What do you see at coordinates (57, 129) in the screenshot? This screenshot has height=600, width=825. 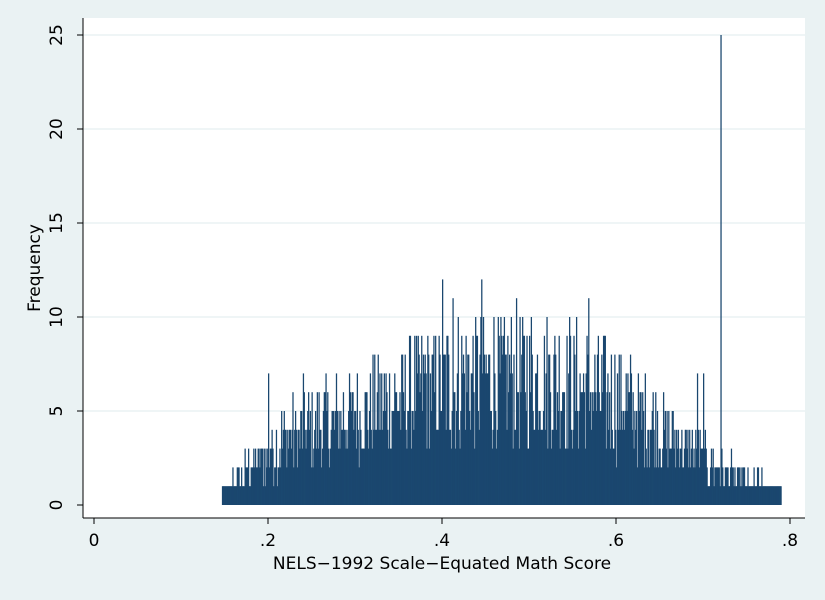 I see `y-tick-label: 20` at bounding box center [57, 129].